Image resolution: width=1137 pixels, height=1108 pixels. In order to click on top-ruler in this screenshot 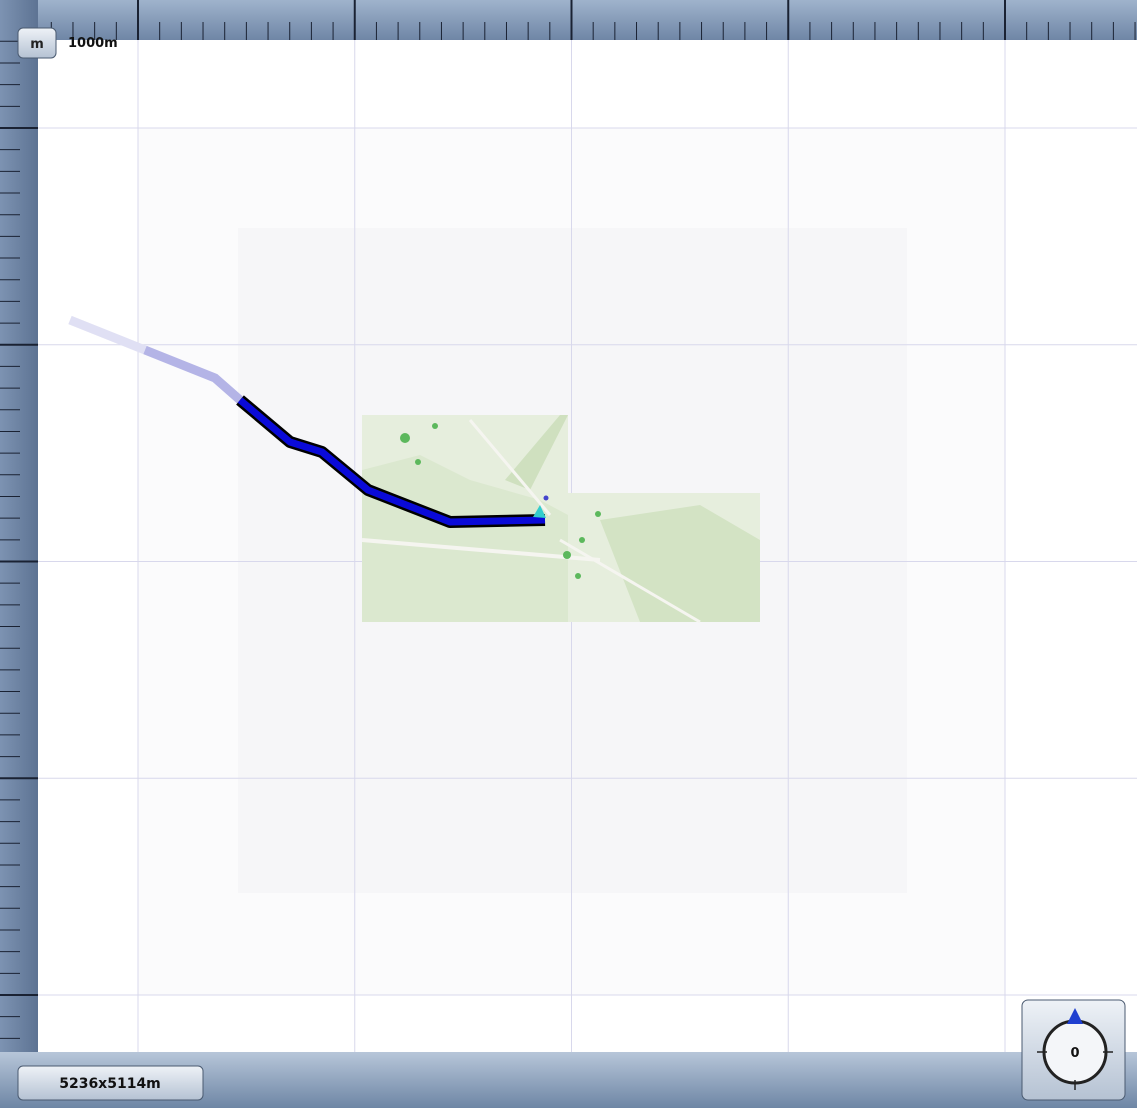, I will do `click(568, 20)`.